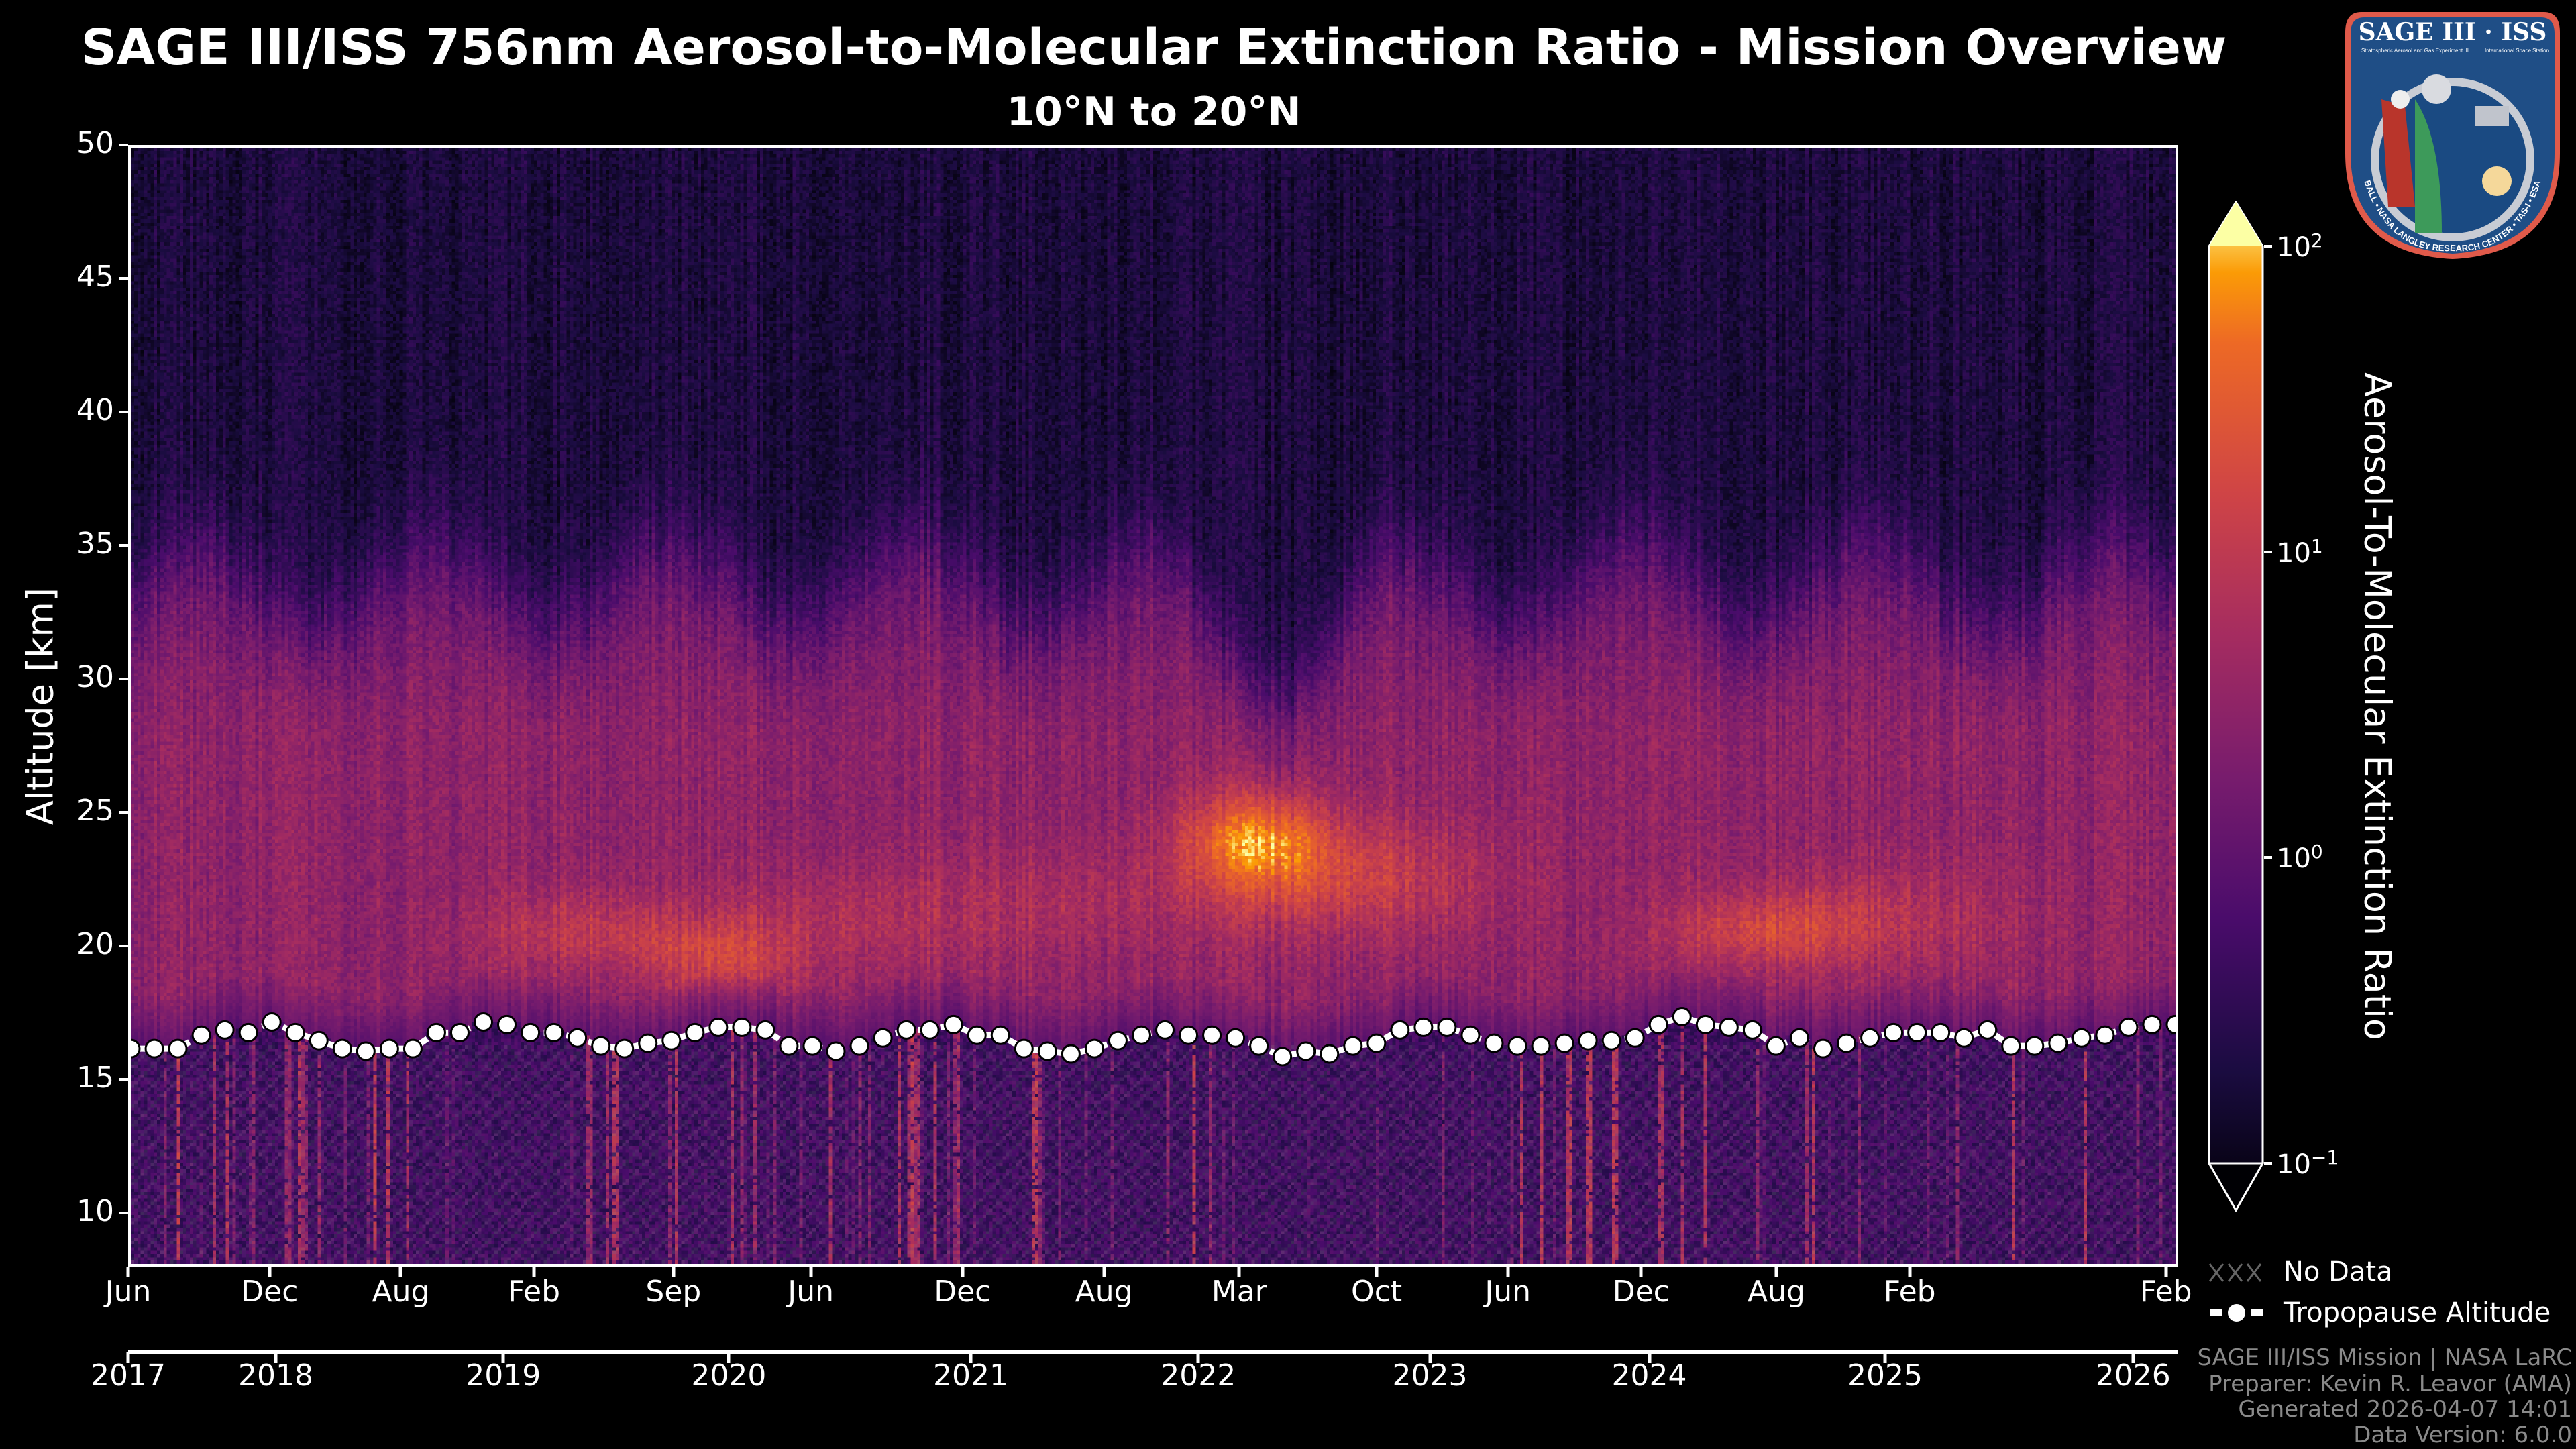 This screenshot has height=1449, width=2576. What do you see at coordinates (2294, 1165) in the screenshot?
I see `tick-base: 10` at bounding box center [2294, 1165].